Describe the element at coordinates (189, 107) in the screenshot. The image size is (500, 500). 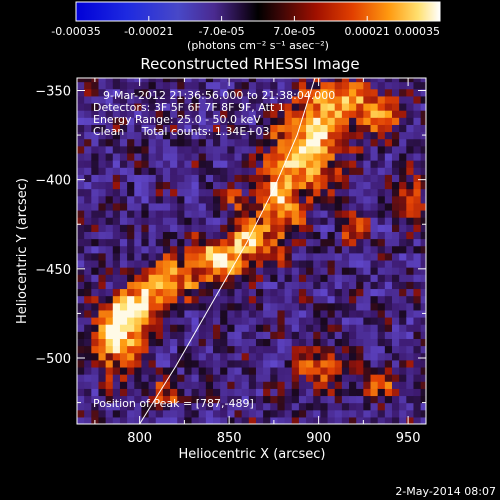
I see `annotation-detectors: Detectors: 3F 5F 6F 7F 8F 9F, Att 1` at that location.